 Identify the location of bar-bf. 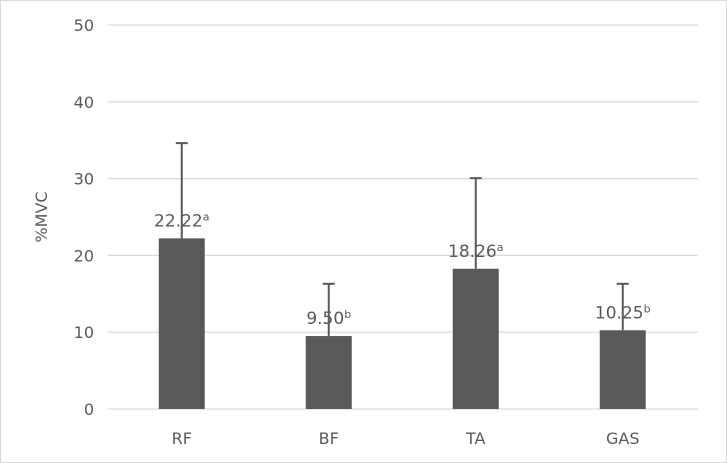
(328, 372).